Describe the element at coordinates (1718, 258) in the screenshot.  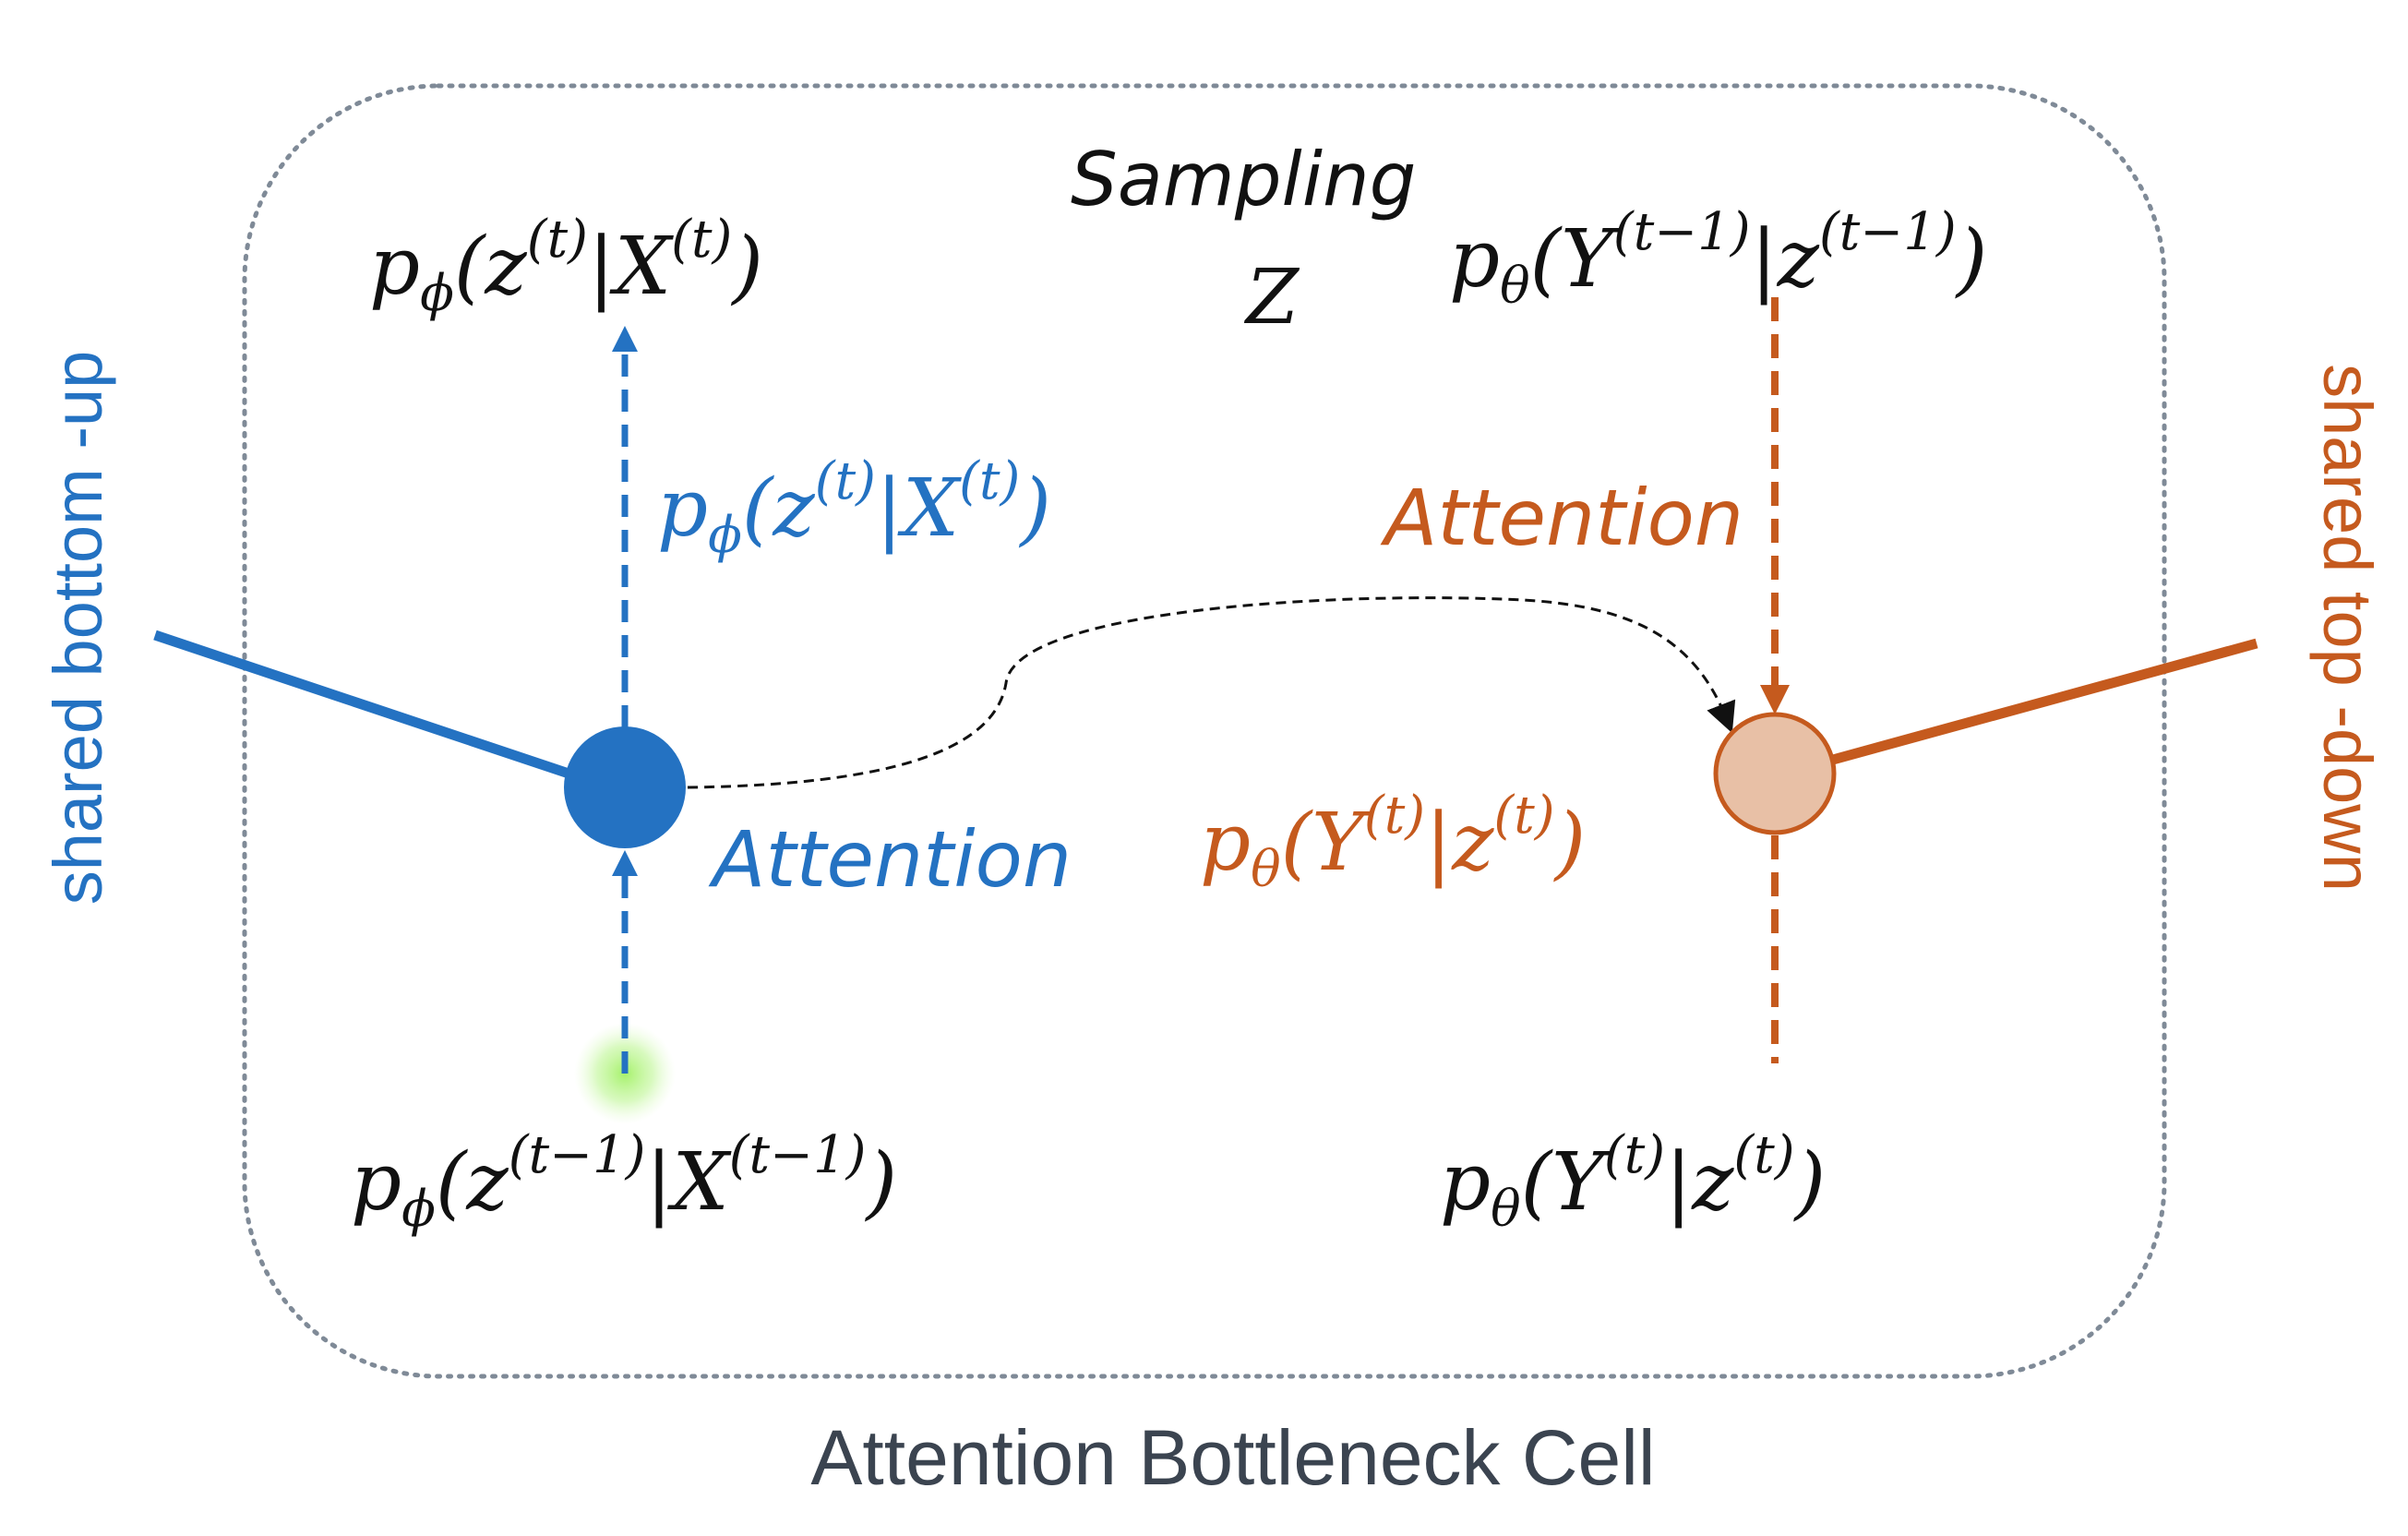
I see `top-down-top-formula: pθ(Y(t−1)|z(t−1))` at that location.